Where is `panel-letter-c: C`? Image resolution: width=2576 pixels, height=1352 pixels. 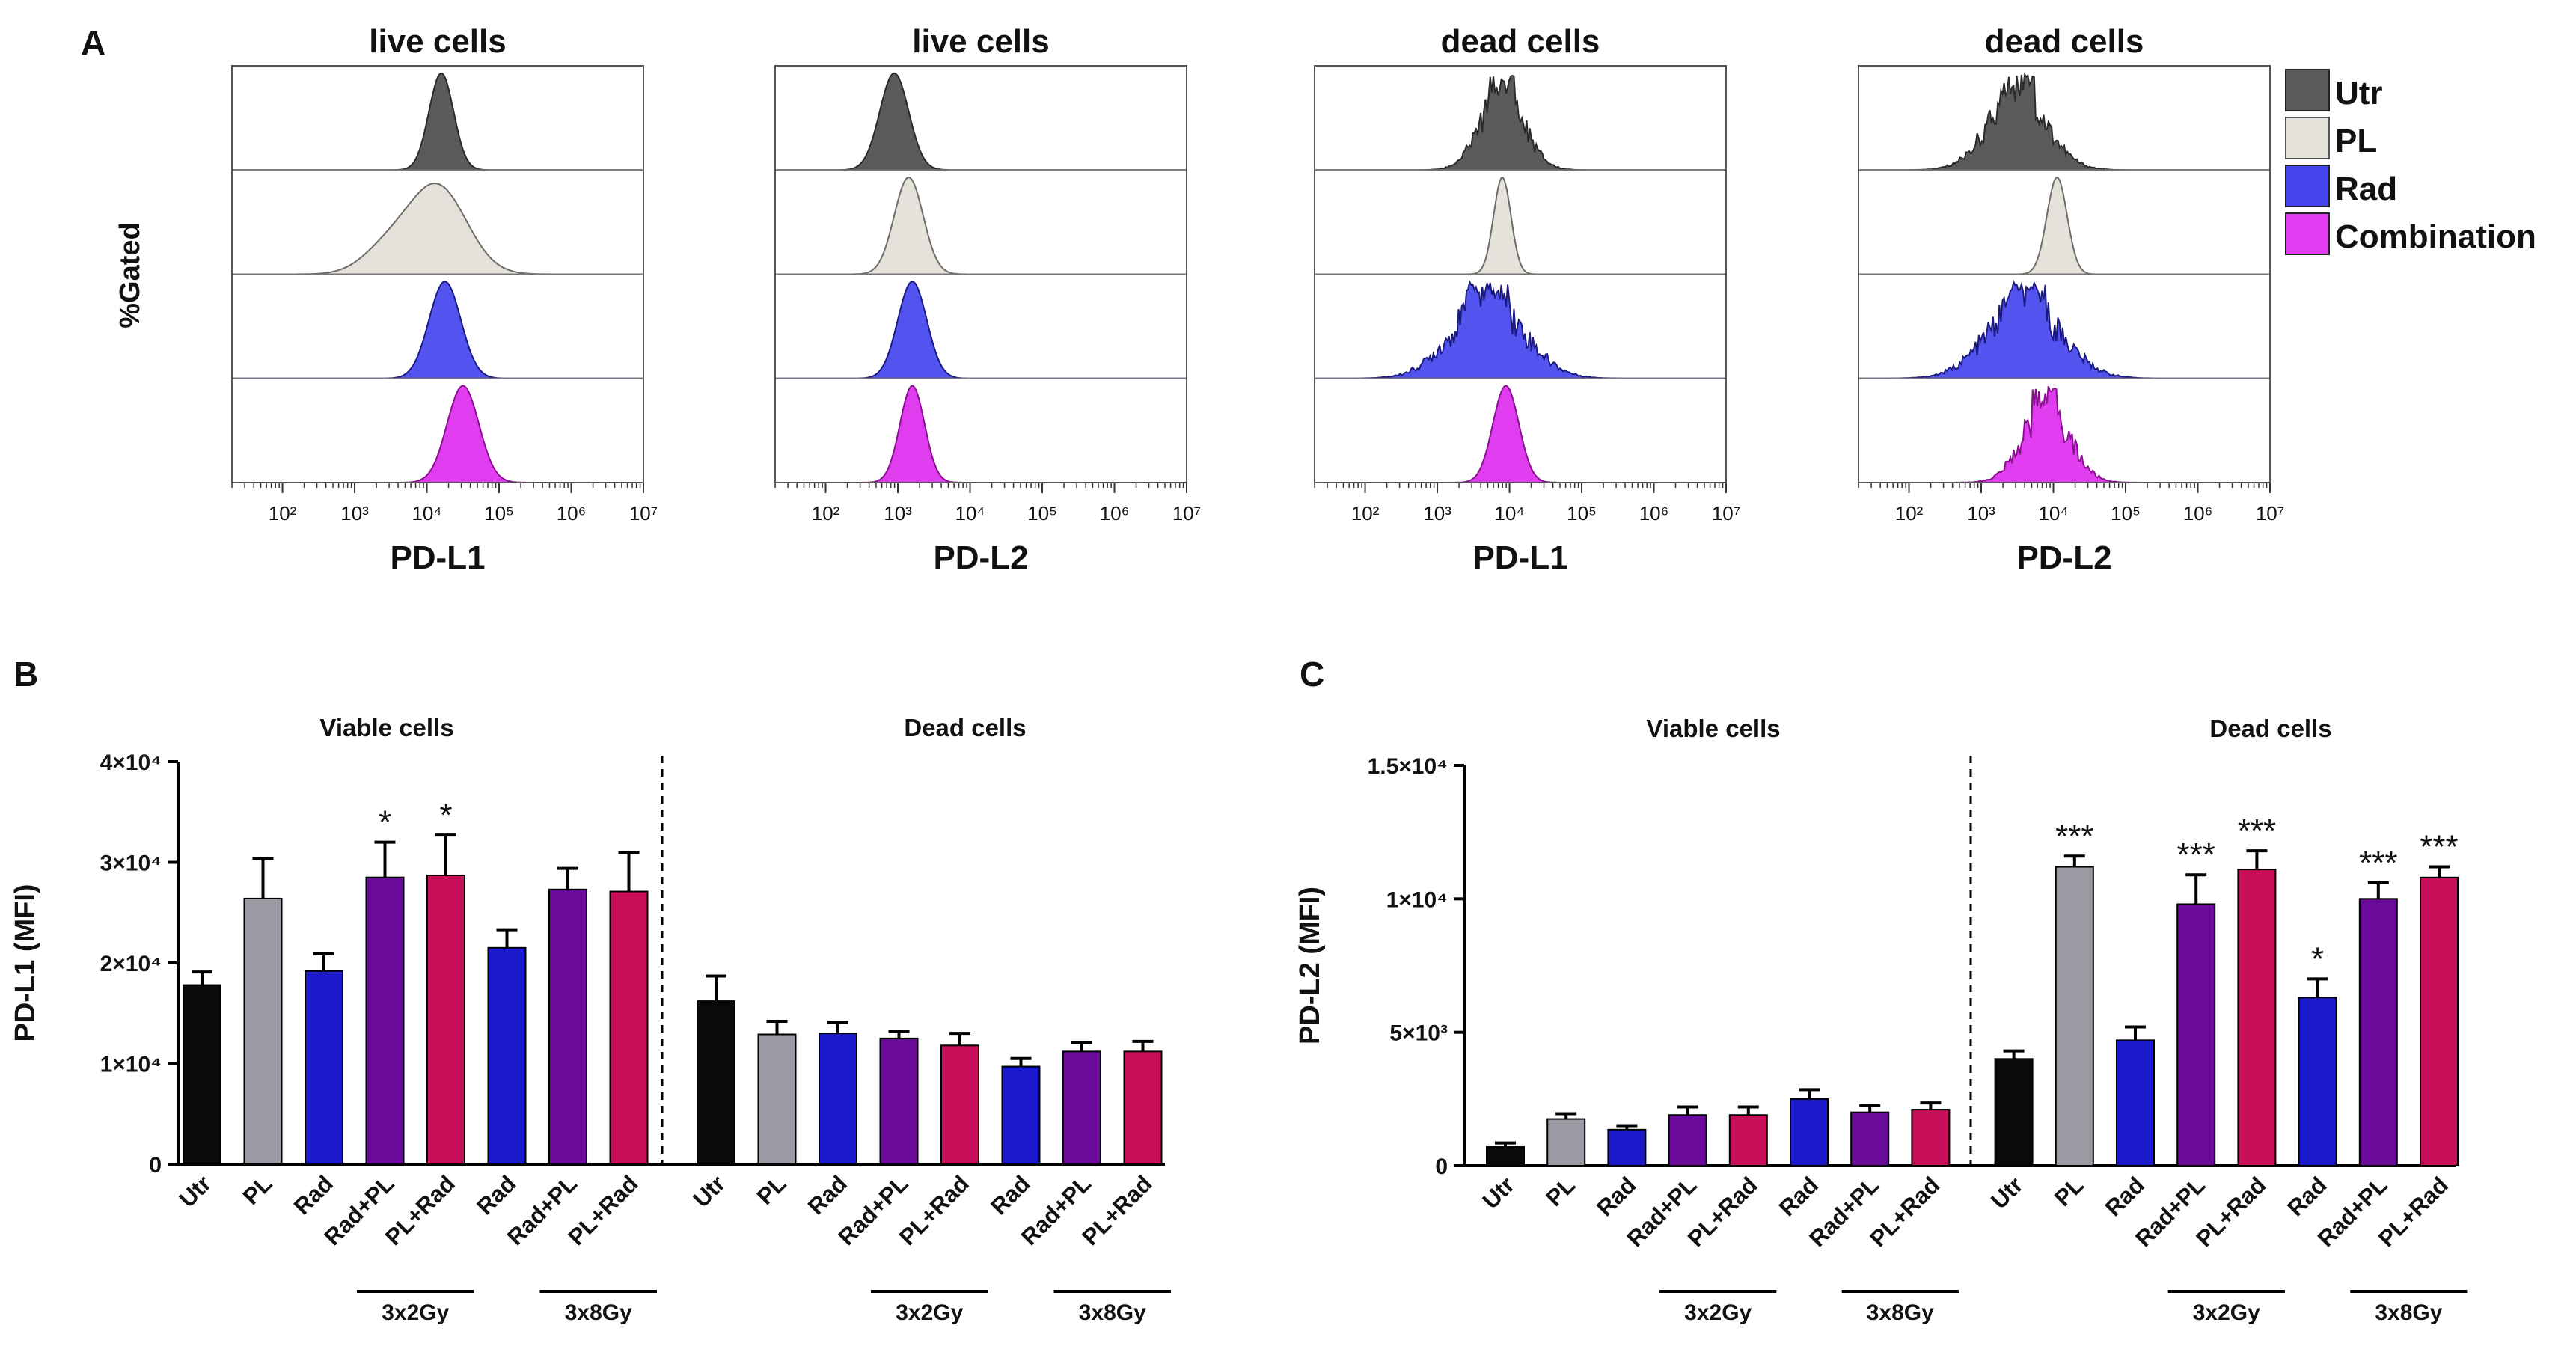
panel-letter-c: C is located at coordinates (1312, 674).